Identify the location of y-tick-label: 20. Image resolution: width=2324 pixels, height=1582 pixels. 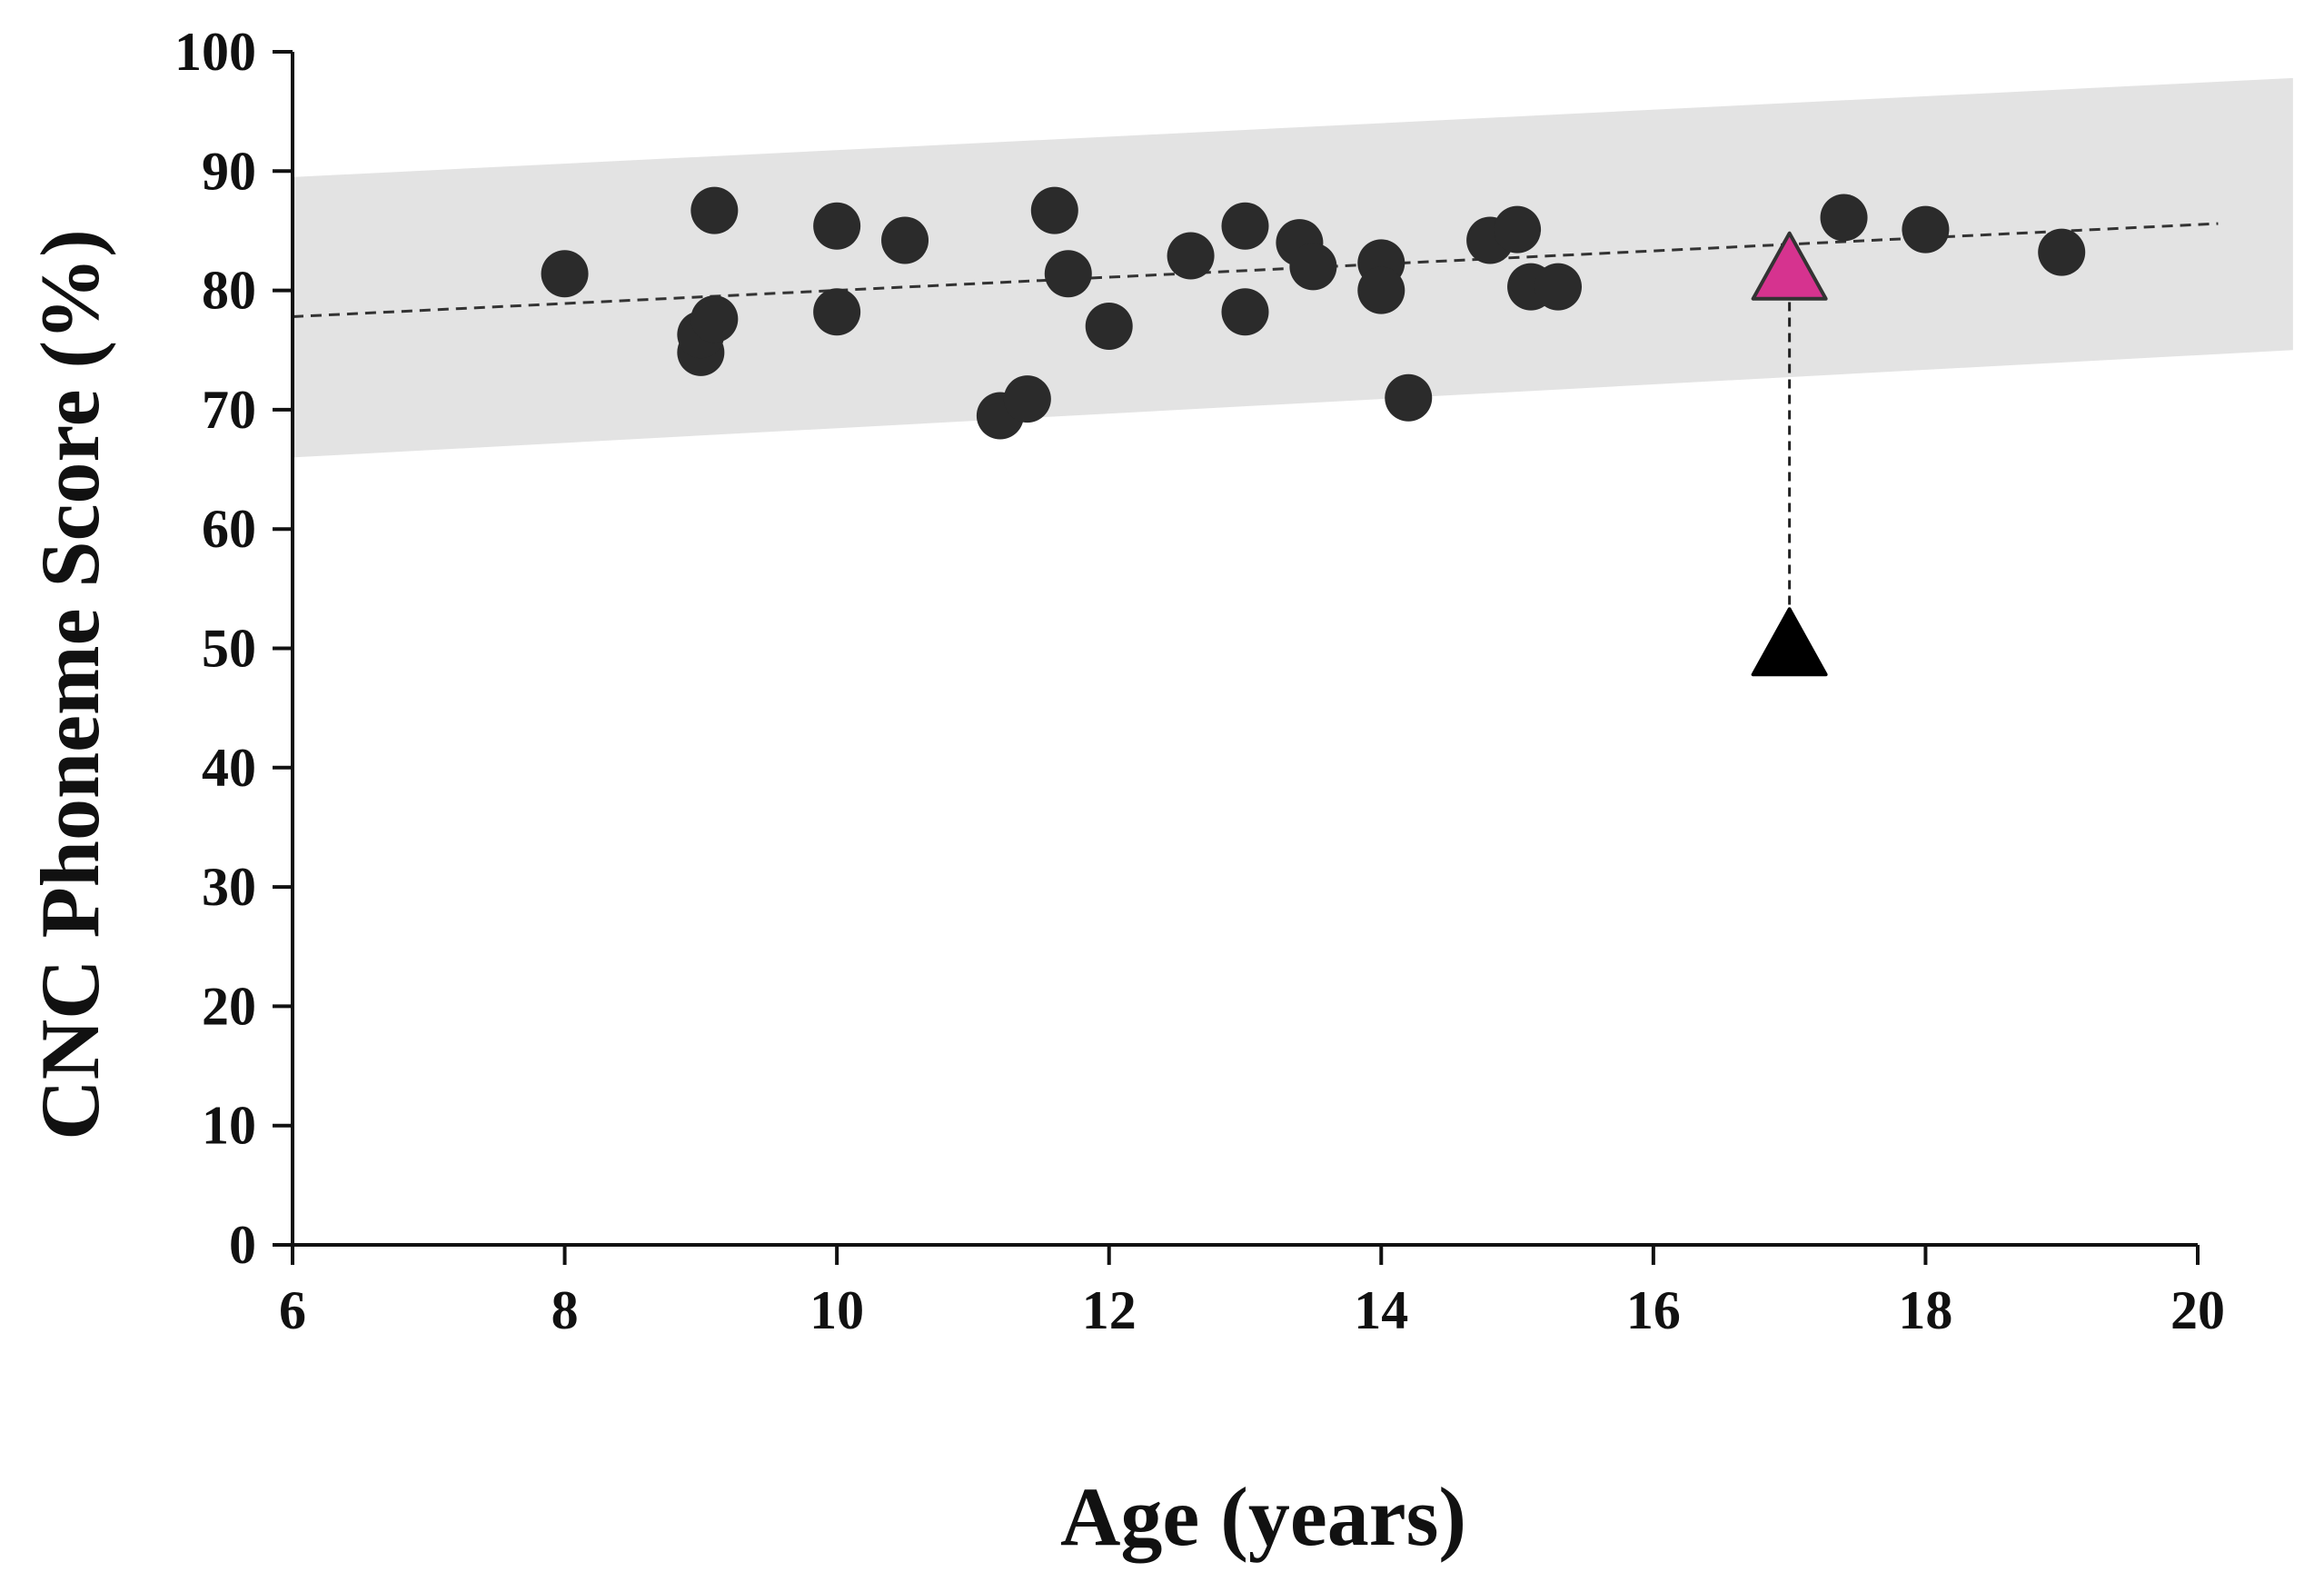
(229, 1006).